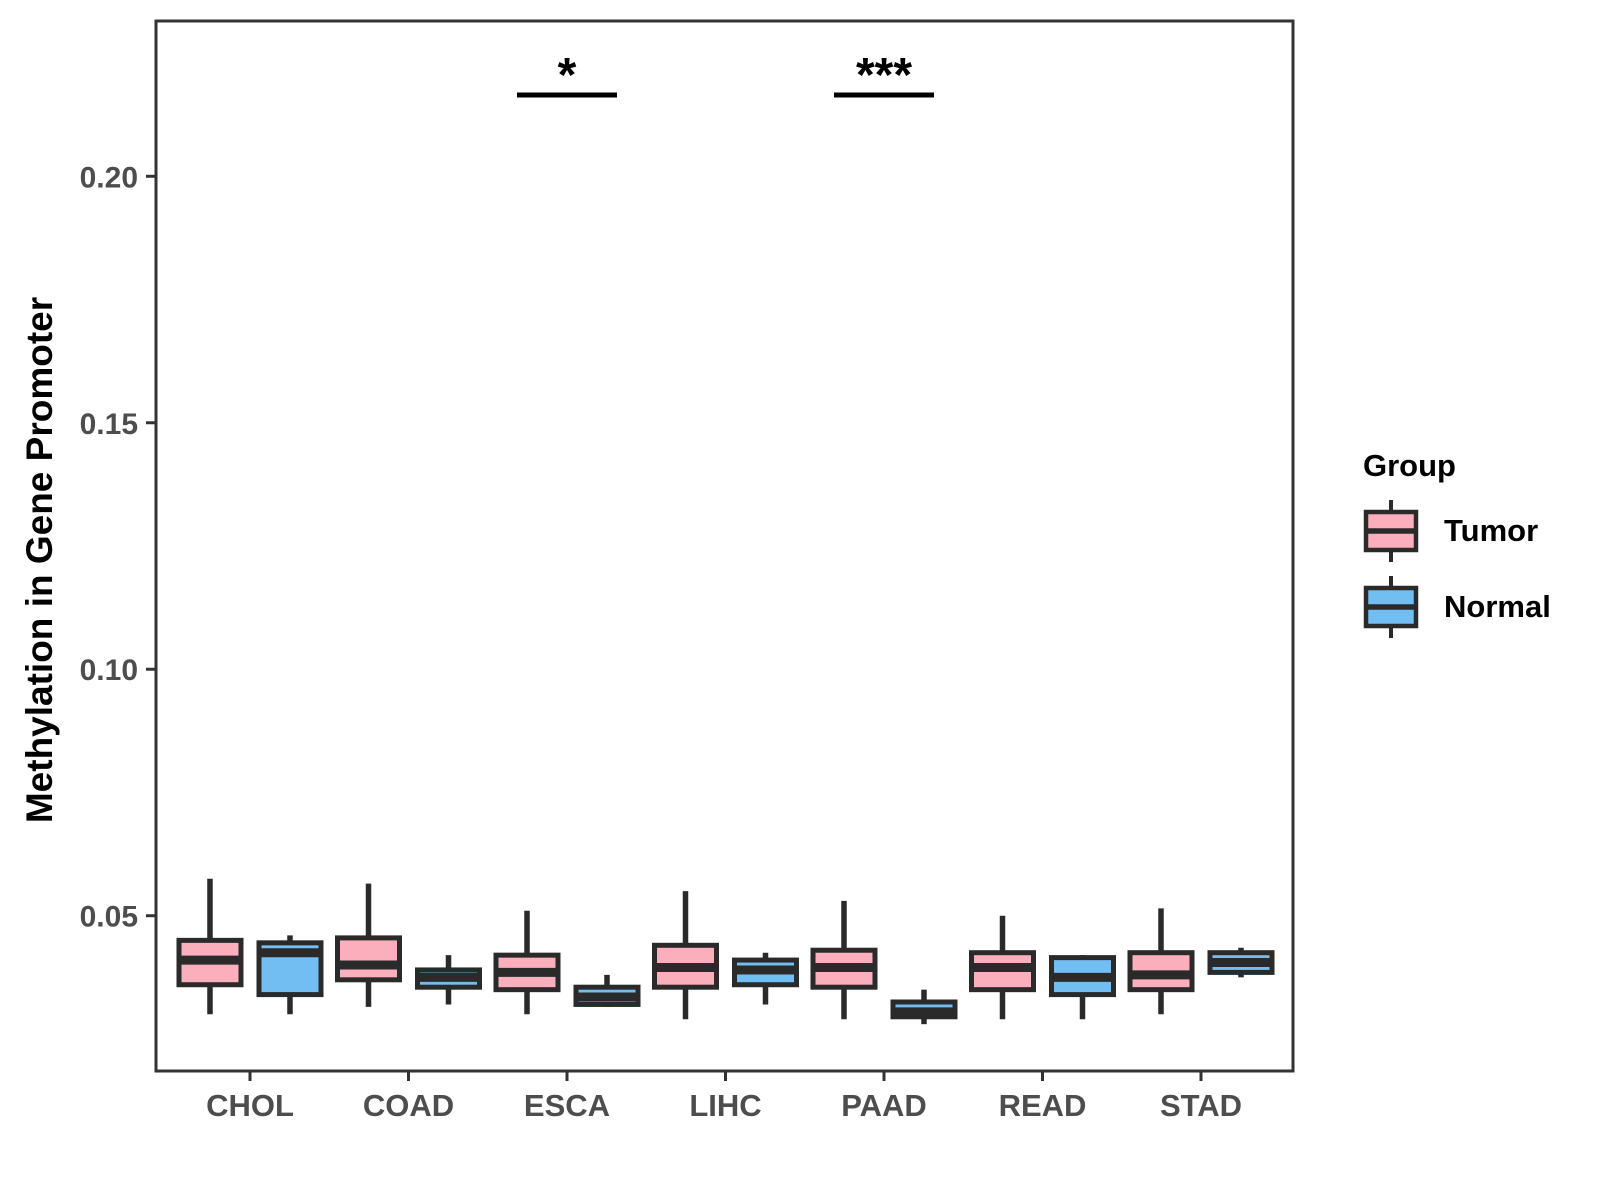 The width and height of the screenshot is (1600, 1200). Describe the element at coordinates (567, 1105) in the screenshot. I see `x-tick-label-esca: ESCA` at that location.